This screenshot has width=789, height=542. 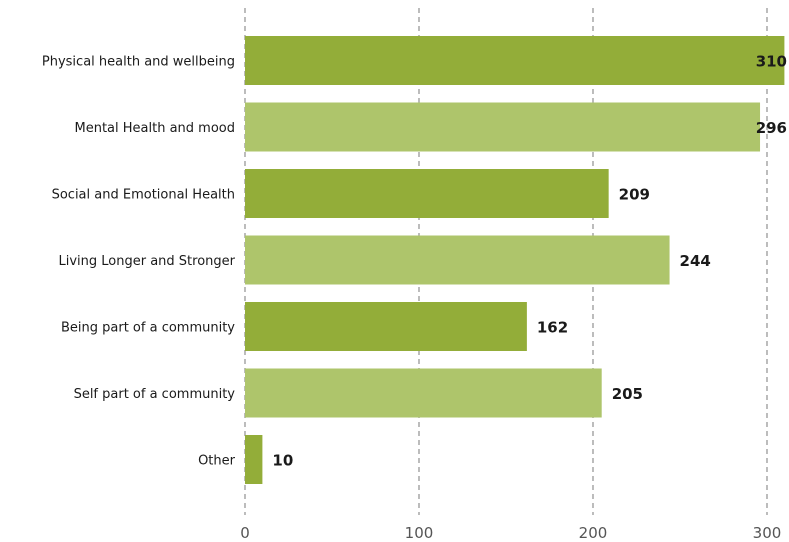 What do you see at coordinates (767, 533) in the screenshot?
I see `x-tick-label: 300` at bounding box center [767, 533].